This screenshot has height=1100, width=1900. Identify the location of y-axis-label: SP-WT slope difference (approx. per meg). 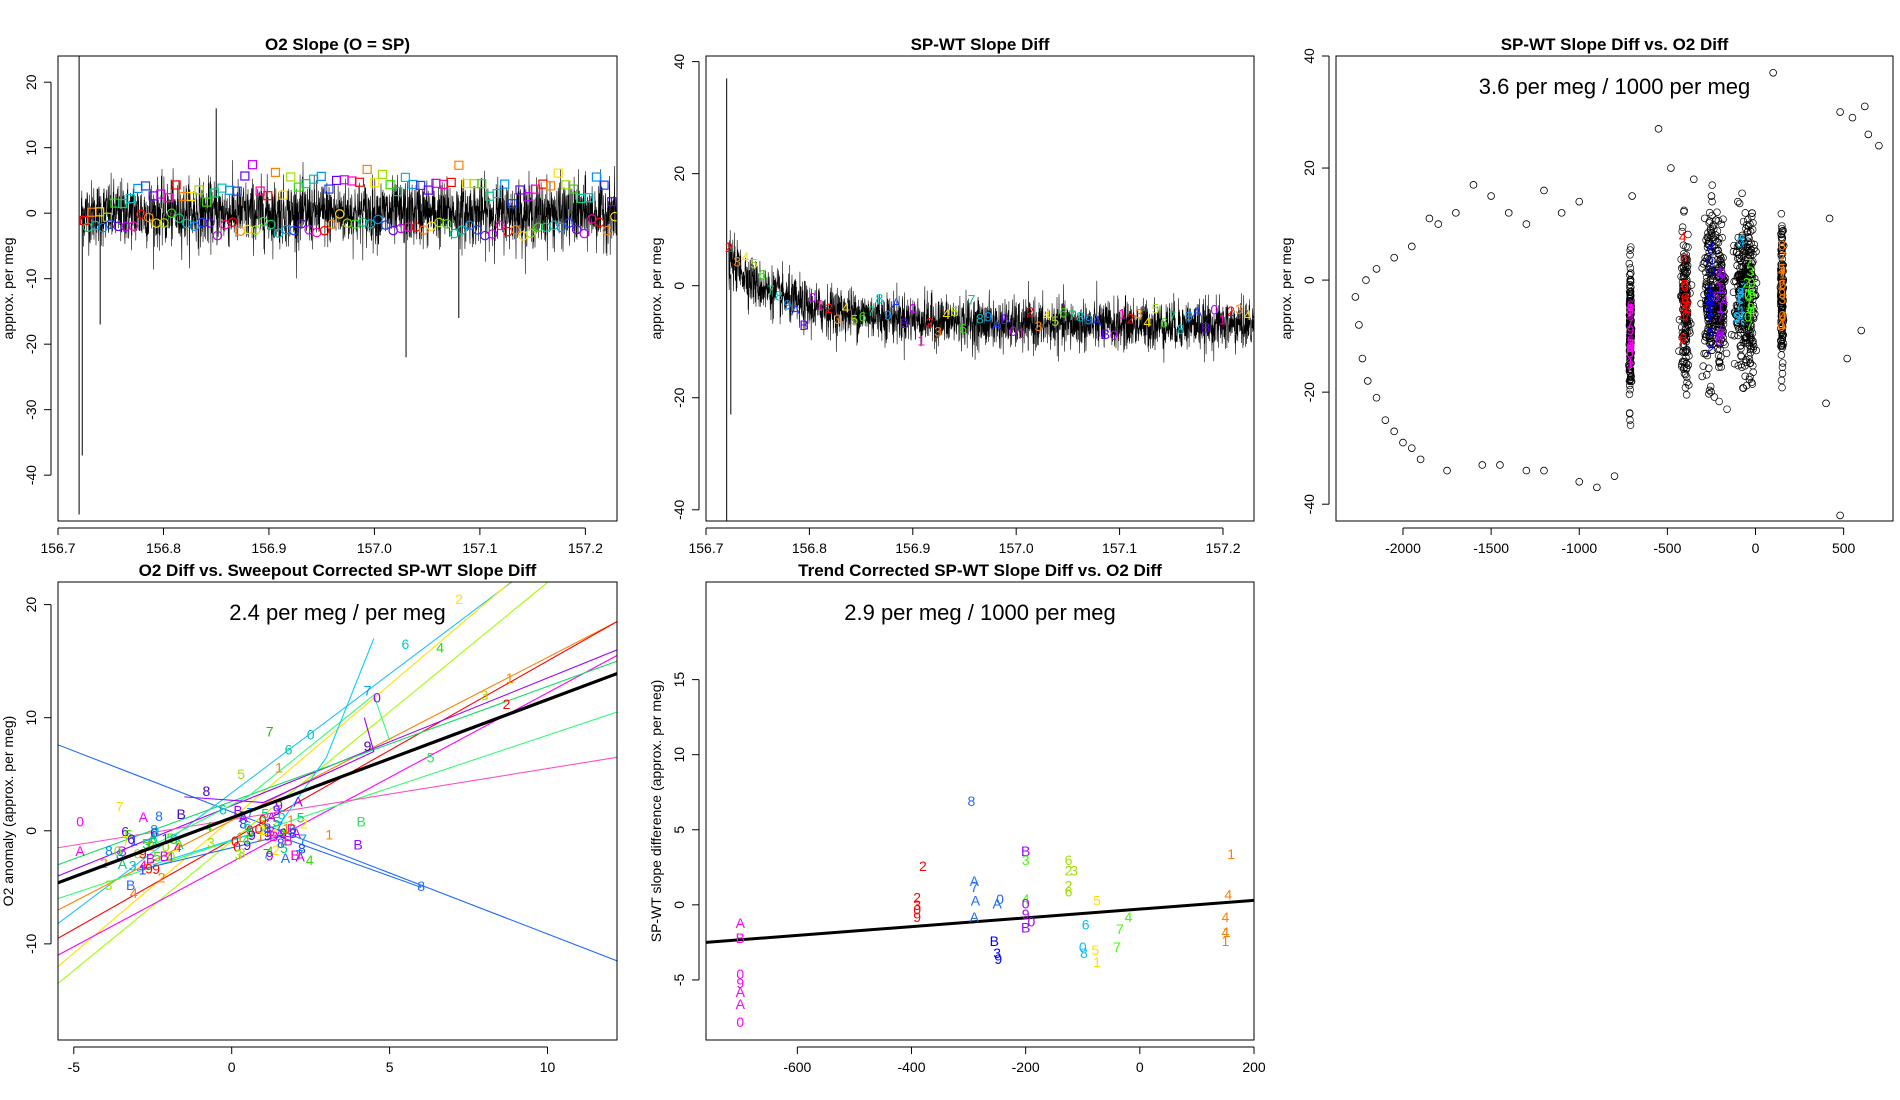
(656, 811).